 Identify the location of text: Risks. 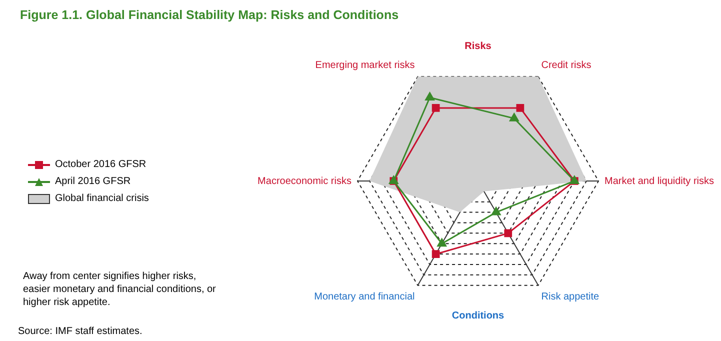
(478, 46).